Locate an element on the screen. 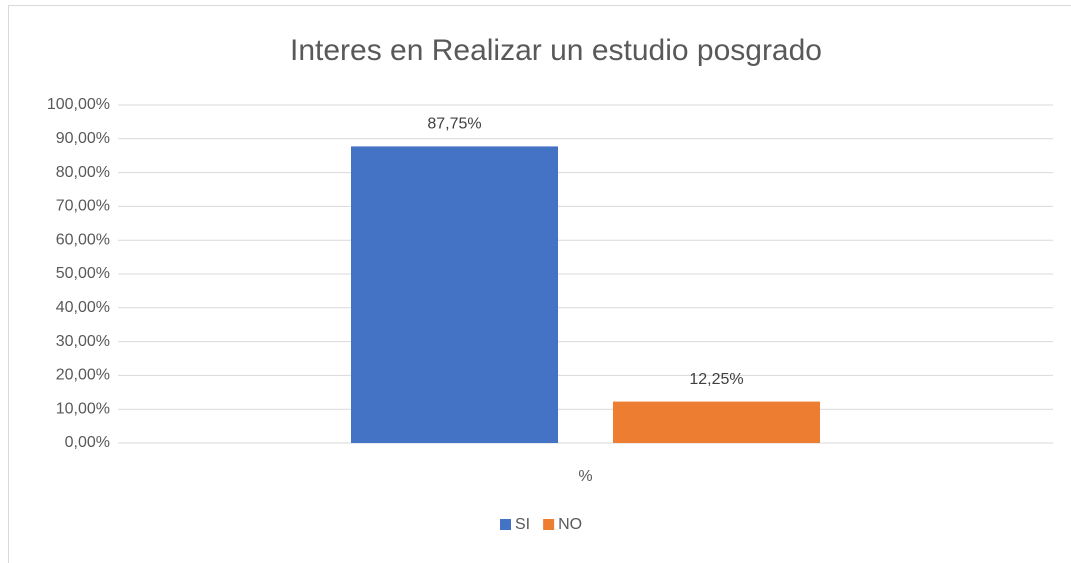 This screenshot has width=1071, height=563. y-tick-label: 40,00% is located at coordinates (83, 307).